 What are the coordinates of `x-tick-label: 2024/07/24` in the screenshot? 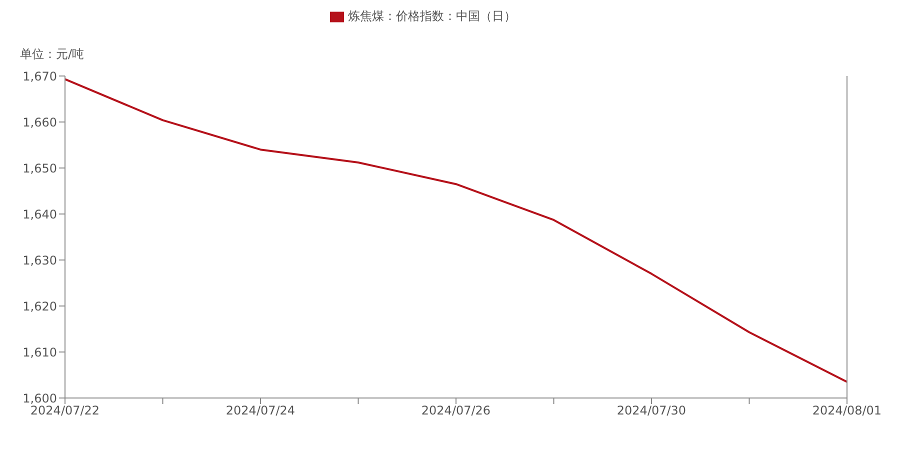 It's located at (261, 411).